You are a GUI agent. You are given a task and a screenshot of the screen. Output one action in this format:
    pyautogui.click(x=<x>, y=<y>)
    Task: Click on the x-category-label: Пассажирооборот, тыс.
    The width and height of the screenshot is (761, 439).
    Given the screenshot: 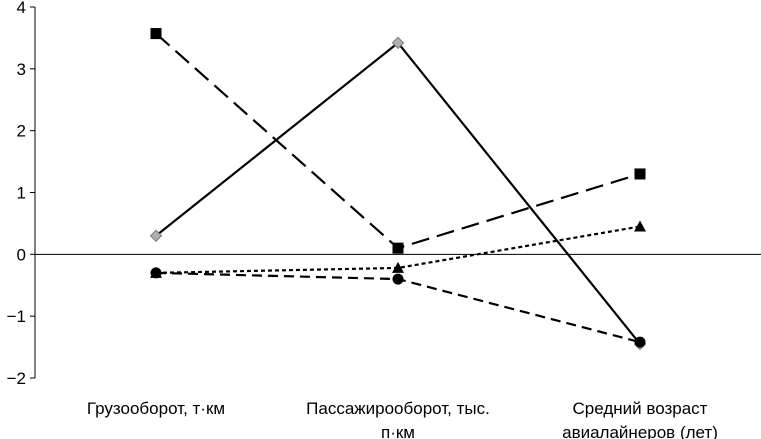 What is the action you would take?
    pyautogui.click(x=398, y=408)
    